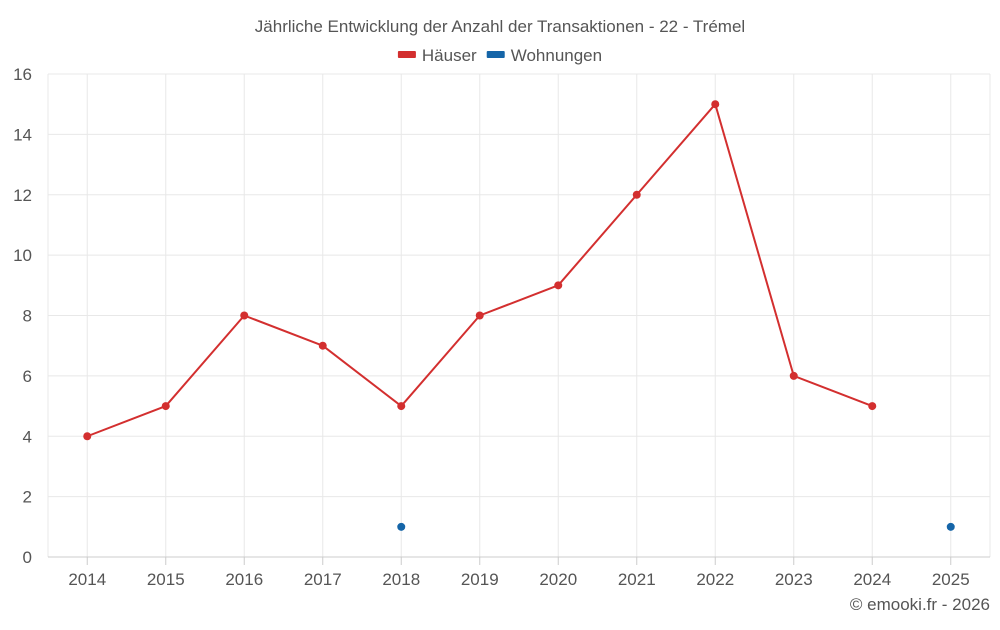  Describe the element at coordinates (27, 497) in the screenshot. I see `y-tick-label: 2` at that location.